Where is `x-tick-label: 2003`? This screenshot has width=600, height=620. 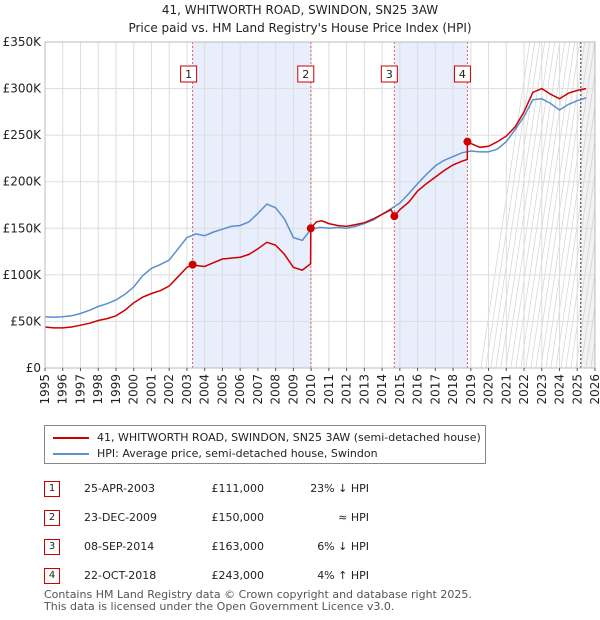 x-tick-label: 2003 is located at coordinates (187, 389).